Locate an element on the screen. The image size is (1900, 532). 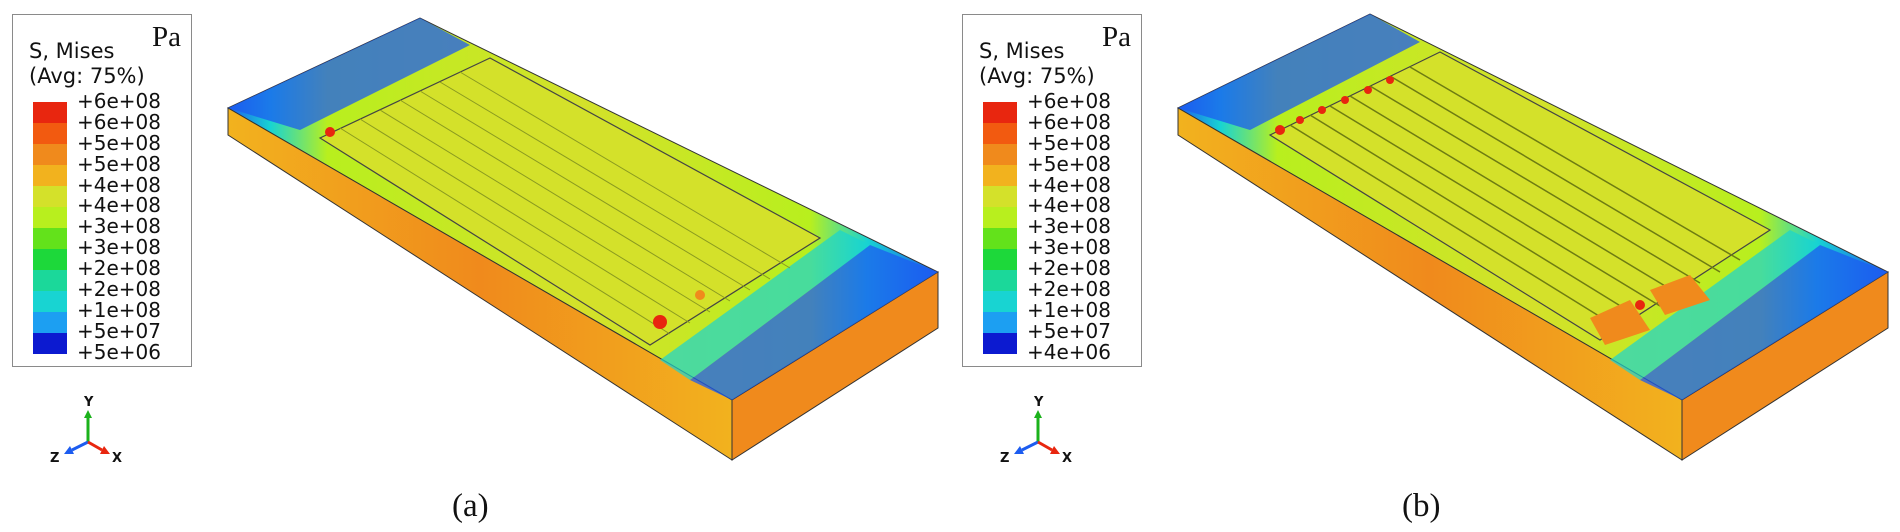
channel-orange-regions is located at coordinates (1650, 310).